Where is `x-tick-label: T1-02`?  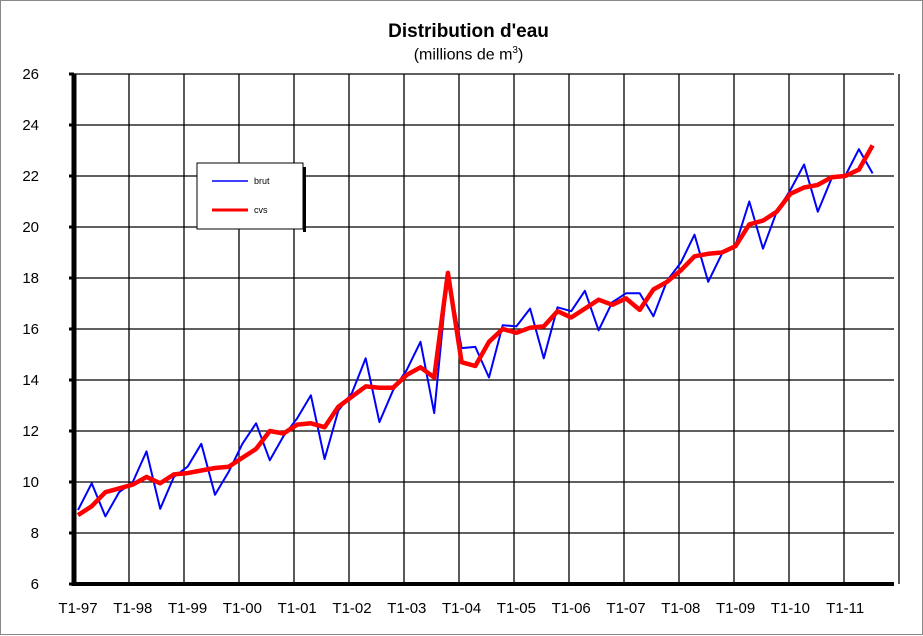 x-tick-label: T1-02 is located at coordinates (351, 608).